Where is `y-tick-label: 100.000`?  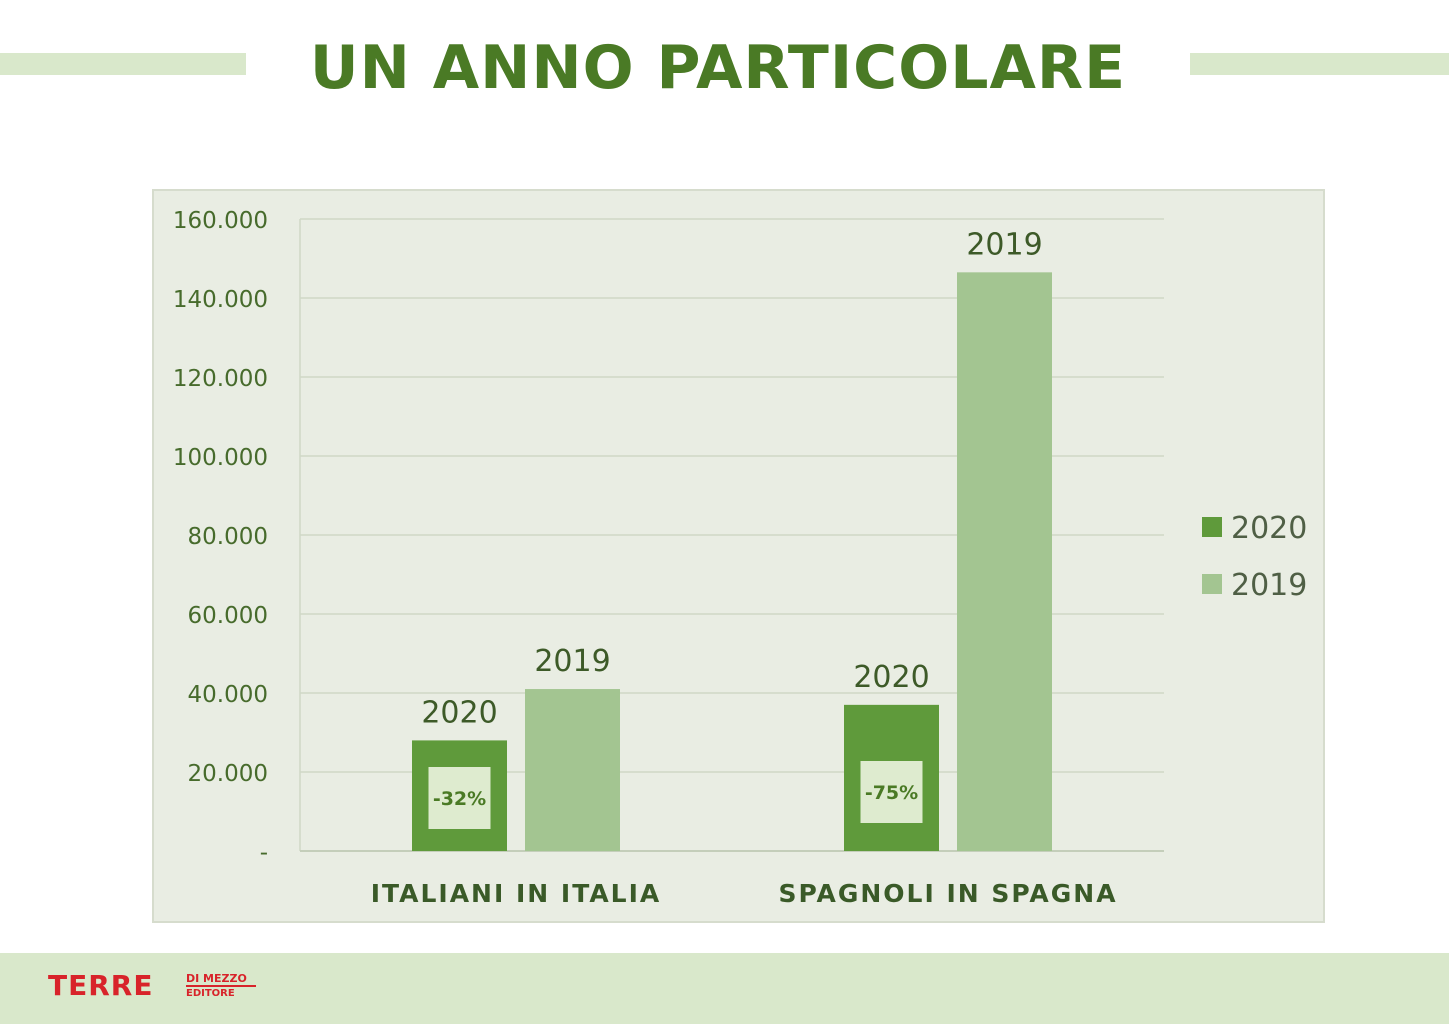
y-tick-label: 100.000 is located at coordinates (220, 458).